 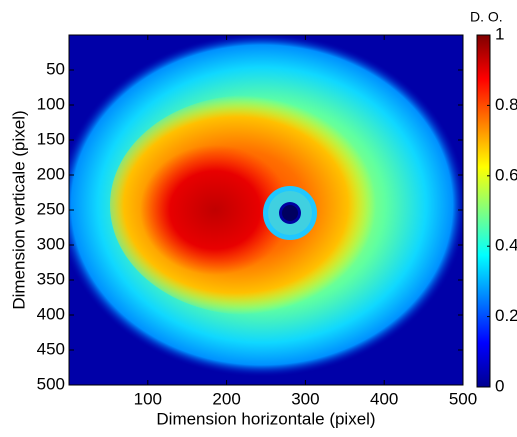 What do you see at coordinates (483, 211) in the screenshot?
I see `colorbar` at bounding box center [483, 211].